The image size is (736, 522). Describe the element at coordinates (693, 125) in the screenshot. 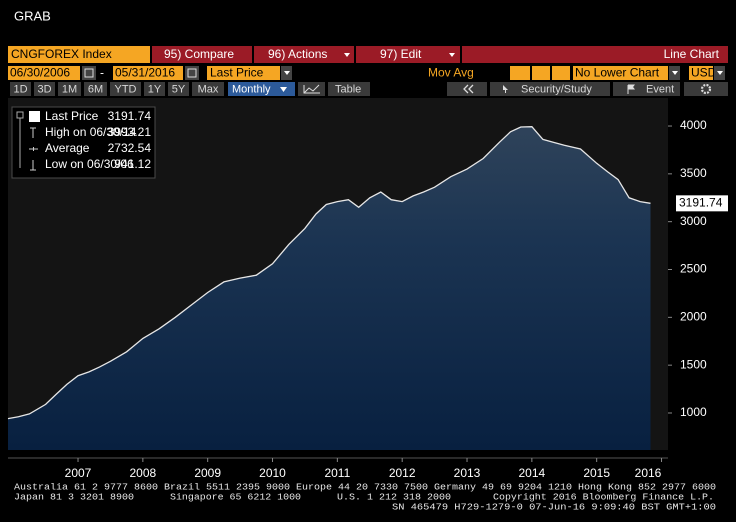

I see `y-tick-label: 4000` at that location.